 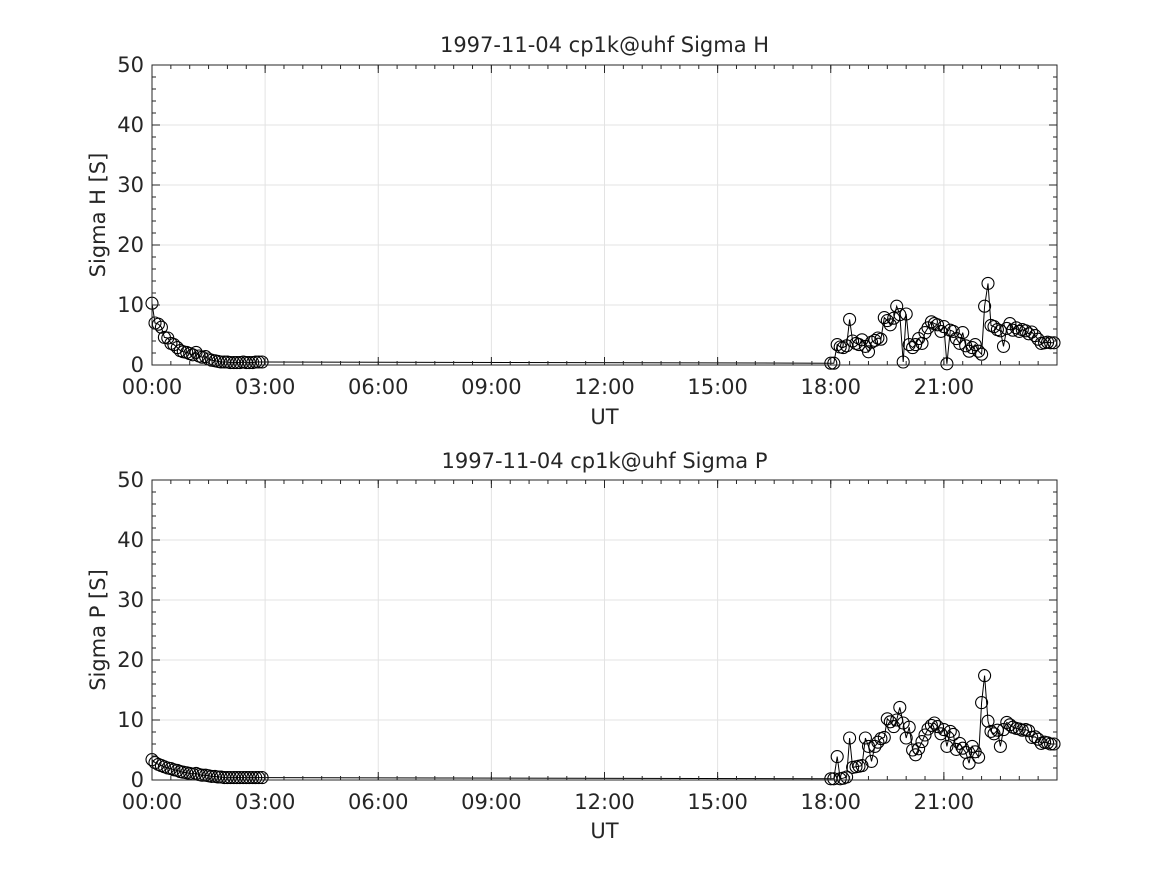 I want to click on chart-title: 1997-11-04 cp1k@uhf Sigma H, so click(x=604, y=45).